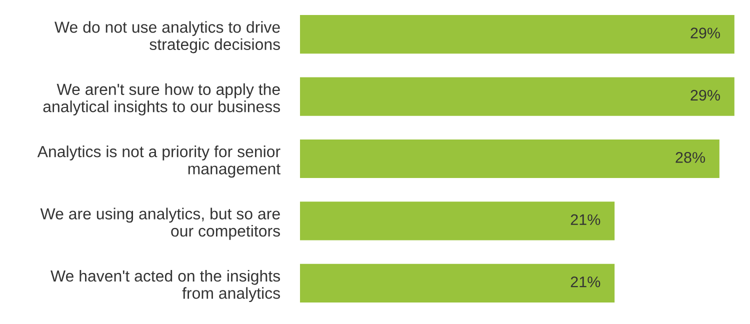 Image resolution: width=750 pixels, height=324 pixels. What do you see at coordinates (161, 99) in the screenshot?
I see `y-tick-label: We aren't sure how to apply the analytical insights to our business` at bounding box center [161, 99].